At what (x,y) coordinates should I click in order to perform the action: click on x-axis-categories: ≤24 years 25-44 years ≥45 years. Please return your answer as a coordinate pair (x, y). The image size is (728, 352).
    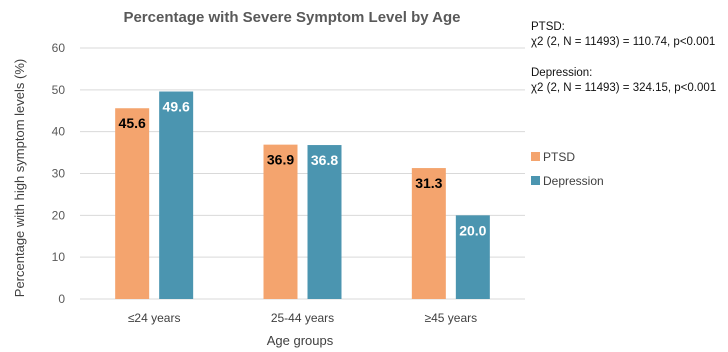
    Looking at the image, I should click on (302, 318).